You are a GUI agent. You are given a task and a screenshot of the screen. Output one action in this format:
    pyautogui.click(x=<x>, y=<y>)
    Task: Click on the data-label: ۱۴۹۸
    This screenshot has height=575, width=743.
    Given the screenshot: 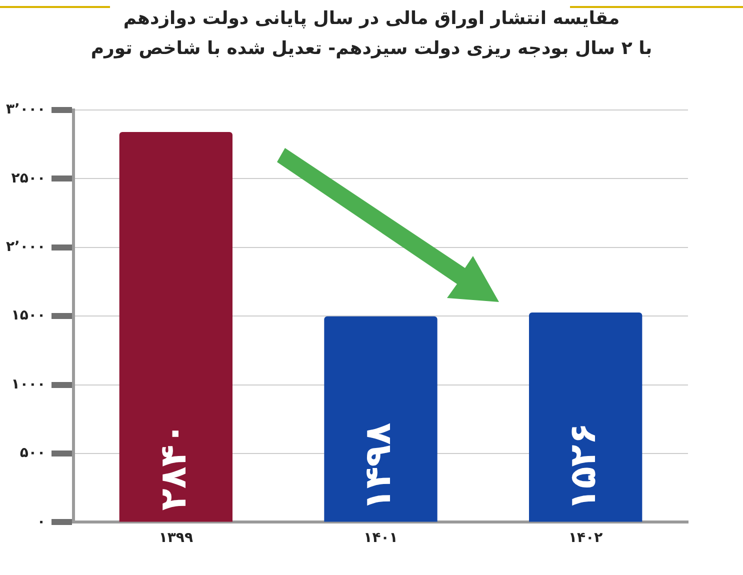 What is the action you would take?
    pyautogui.click(x=379, y=466)
    